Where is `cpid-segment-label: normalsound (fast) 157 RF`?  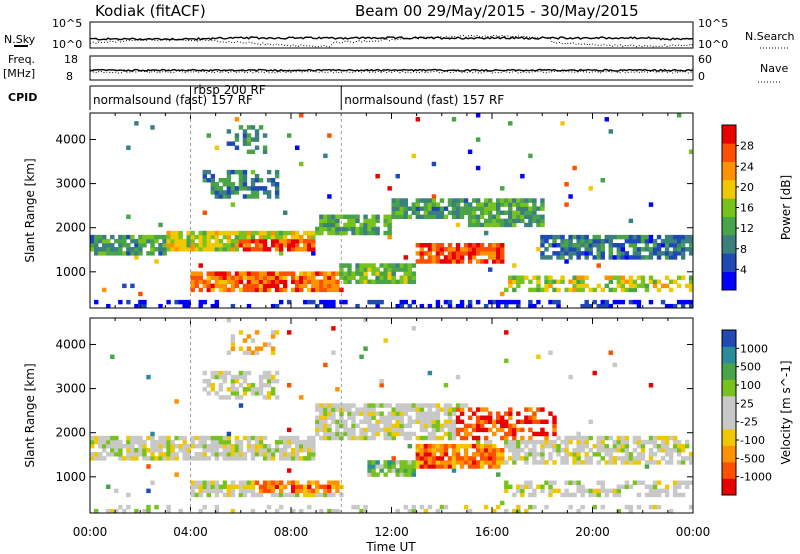
cpid-segment-label: normalsound (fast) 157 RF is located at coordinates (173, 100).